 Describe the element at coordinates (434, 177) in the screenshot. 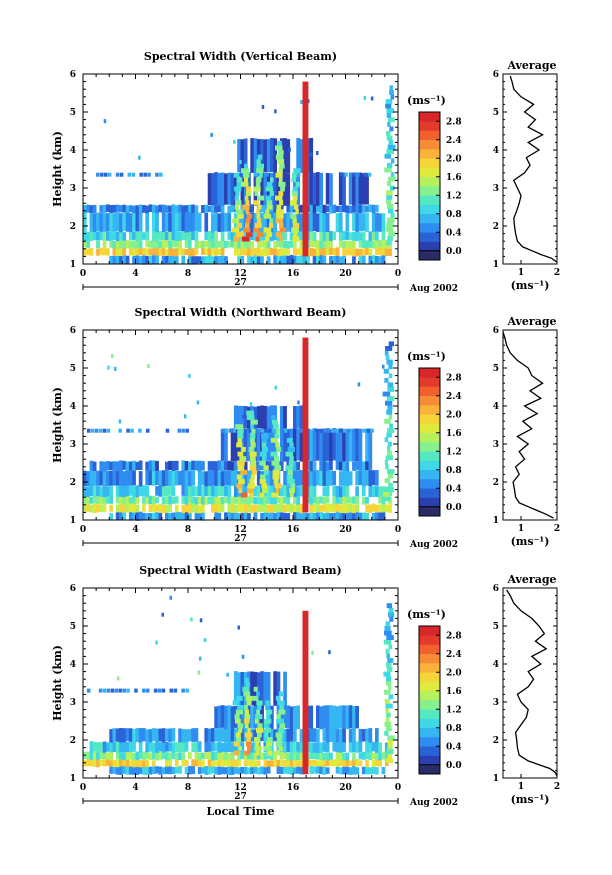

I see `colorbar: 0.00.40.81.21.62.02.42.8(ms⁻¹)` at that location.